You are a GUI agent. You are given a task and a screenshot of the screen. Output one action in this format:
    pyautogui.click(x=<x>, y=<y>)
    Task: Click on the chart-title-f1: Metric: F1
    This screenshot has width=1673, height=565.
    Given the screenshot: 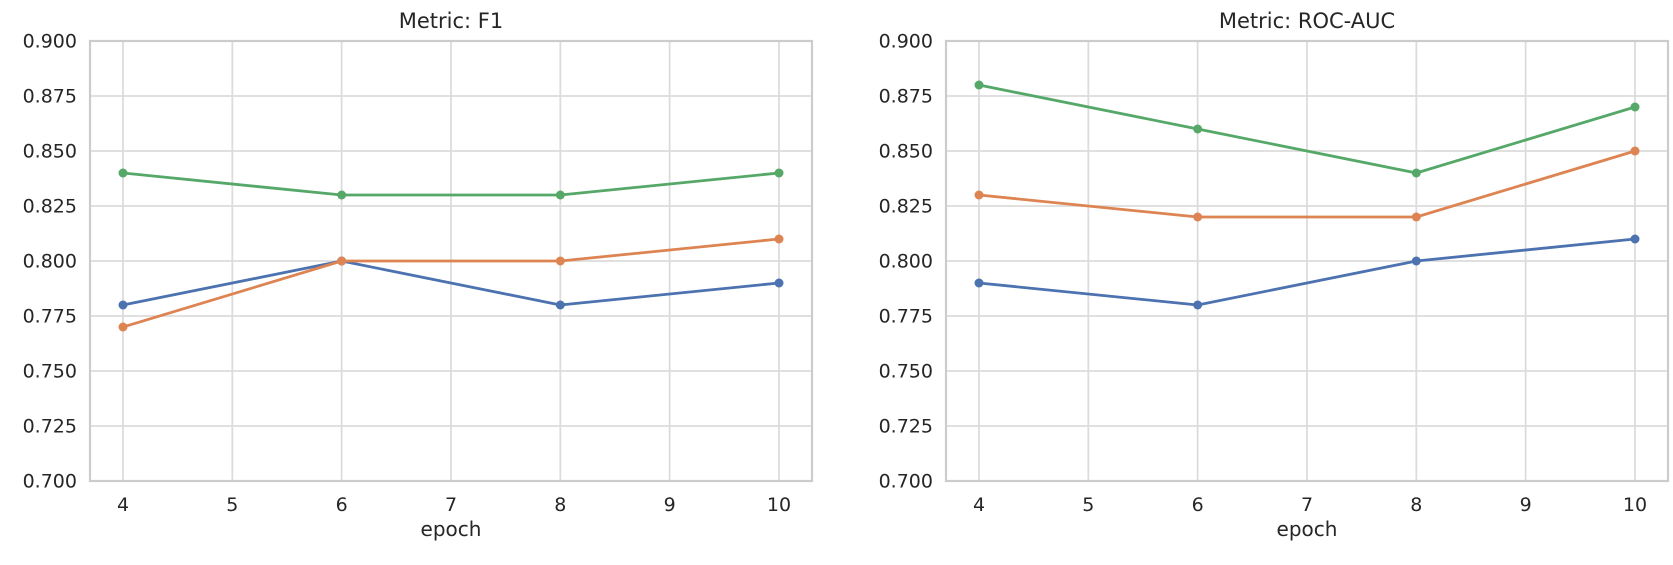 What is the action you would take?
    pyautogui.click(x=451, y=21)
    